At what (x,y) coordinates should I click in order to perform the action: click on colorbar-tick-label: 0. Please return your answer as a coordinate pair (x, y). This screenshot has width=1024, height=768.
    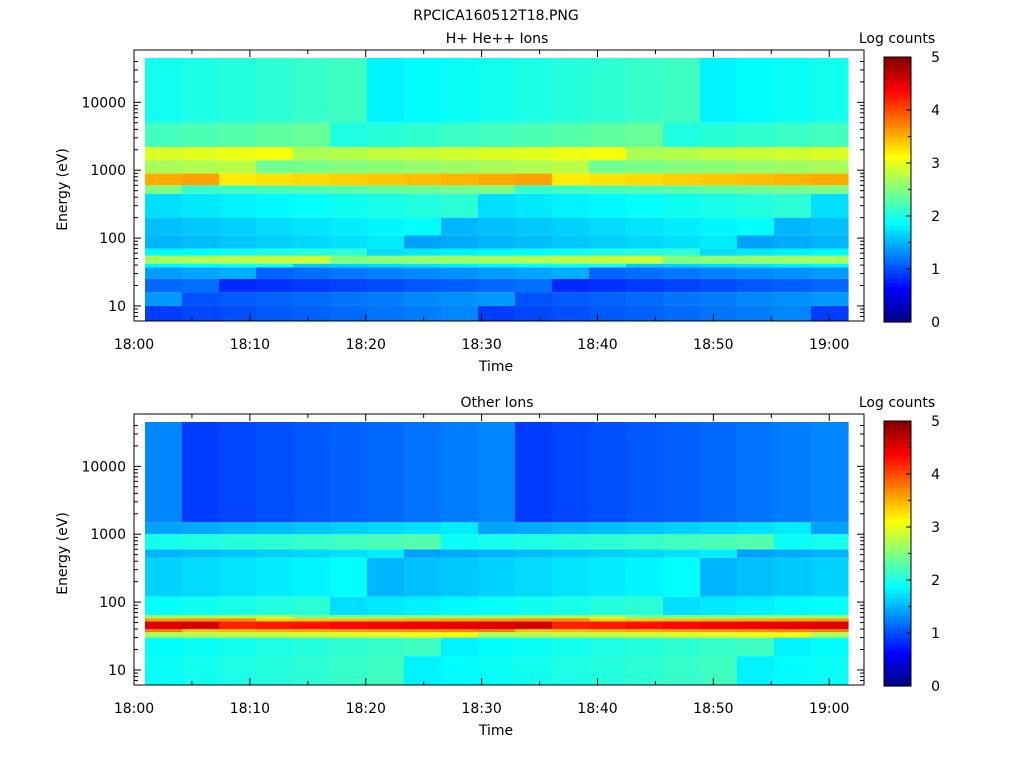
    Looking at the image, I should click on (935, 323).